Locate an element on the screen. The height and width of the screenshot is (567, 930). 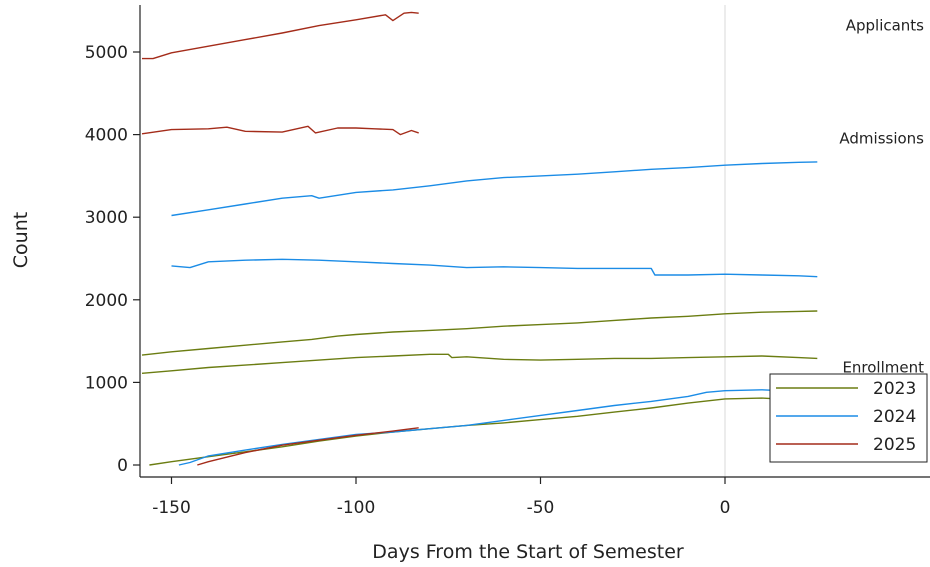
x-axis-title: Days From the Start of Semester is located at coordinates (528, 552).